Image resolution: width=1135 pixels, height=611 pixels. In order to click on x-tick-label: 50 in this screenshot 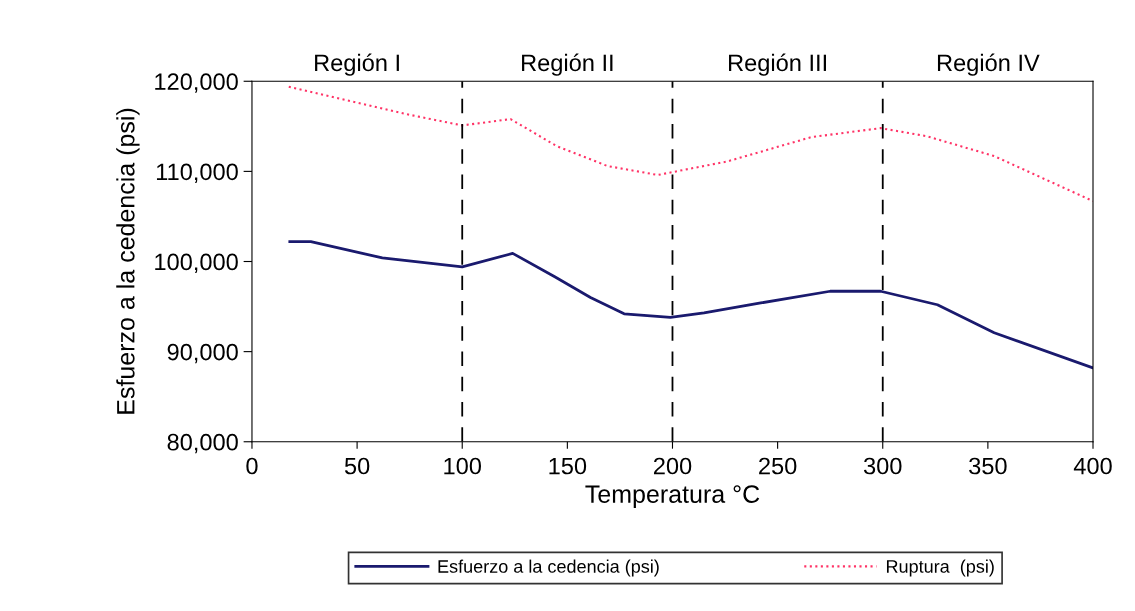, I will do `click(357, 466)`.